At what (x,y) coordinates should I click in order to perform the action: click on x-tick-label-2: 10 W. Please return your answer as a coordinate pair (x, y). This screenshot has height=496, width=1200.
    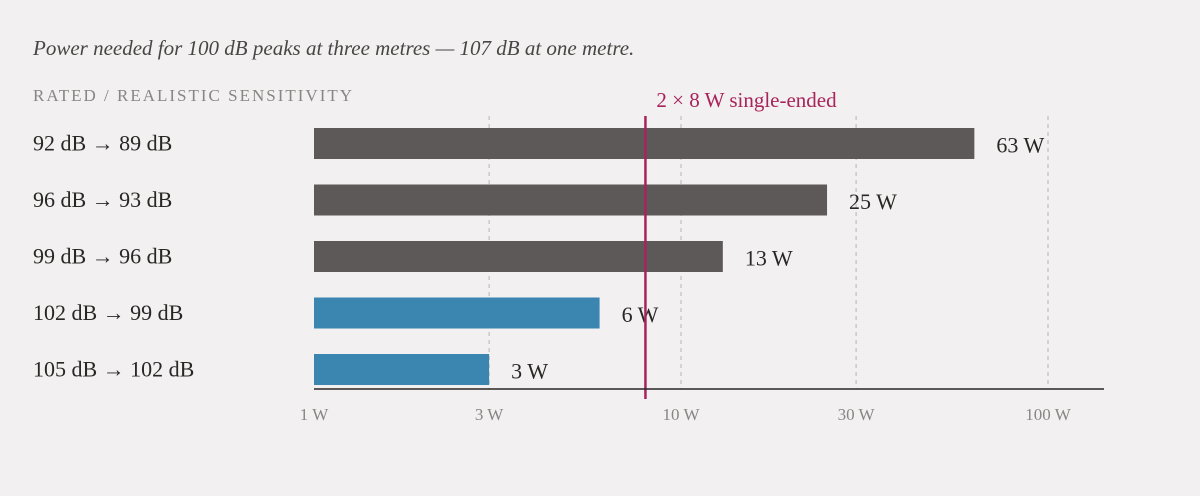
    Looking at the image, I should click on (682, 414).